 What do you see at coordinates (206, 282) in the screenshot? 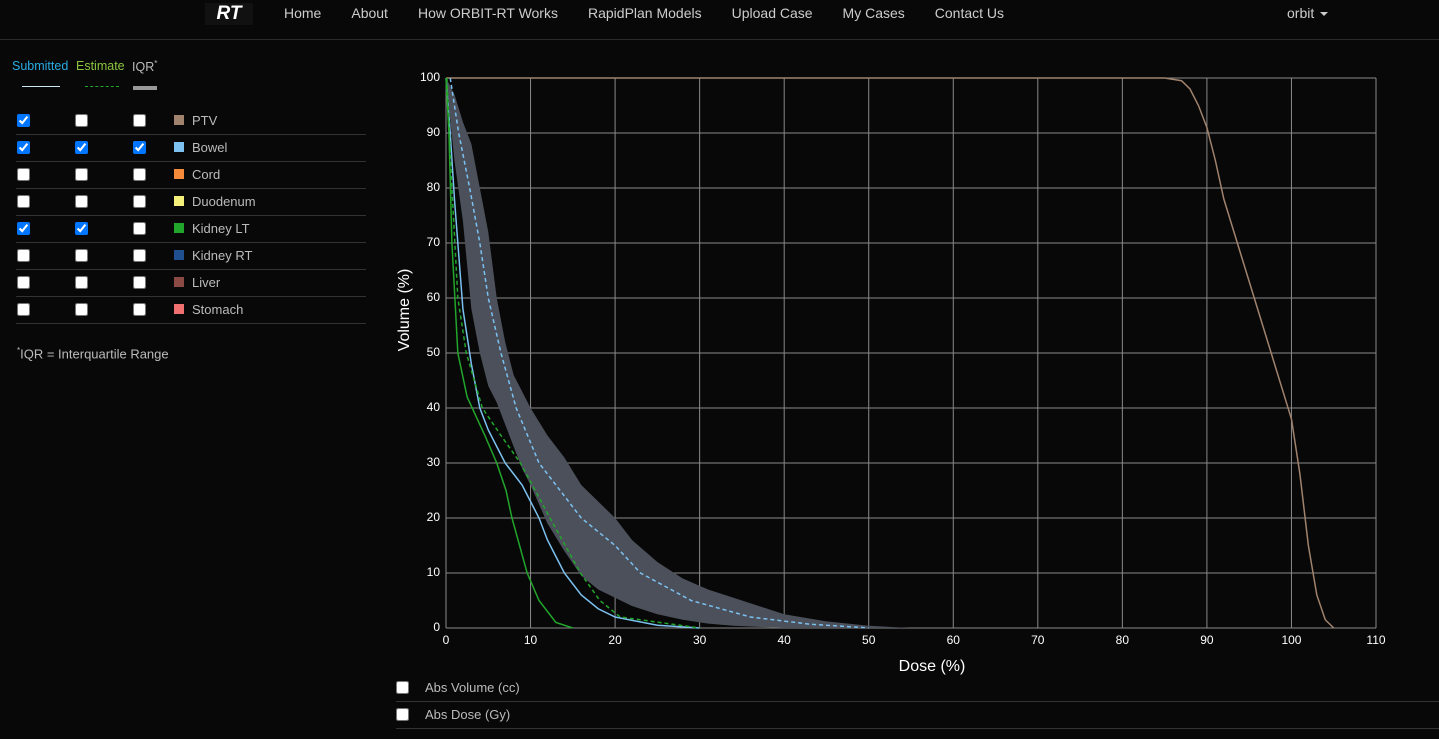
I see `structure-name: Liver` at bounding box center [206, 282].